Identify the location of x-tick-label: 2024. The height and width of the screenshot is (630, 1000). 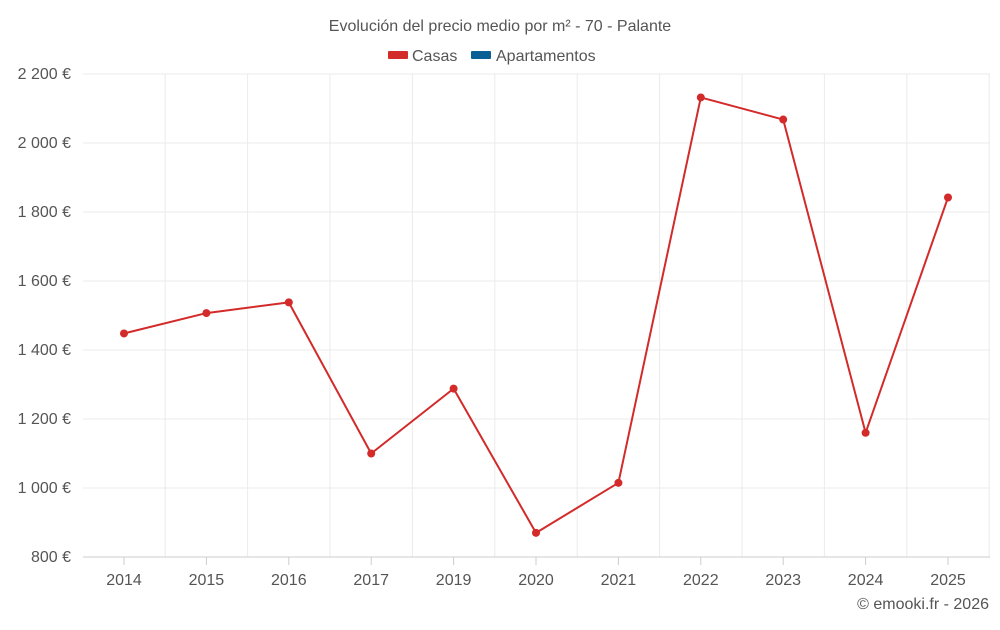
(866, 580).